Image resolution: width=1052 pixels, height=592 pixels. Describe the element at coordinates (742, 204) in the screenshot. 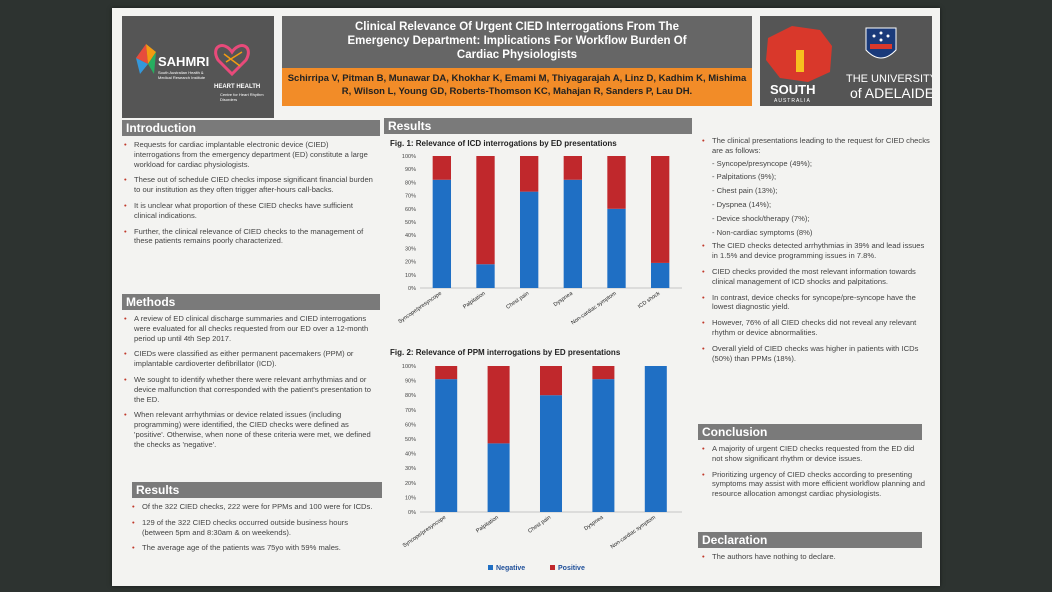

I see `presentation-item: - Dyspnea (14%);` at that location.